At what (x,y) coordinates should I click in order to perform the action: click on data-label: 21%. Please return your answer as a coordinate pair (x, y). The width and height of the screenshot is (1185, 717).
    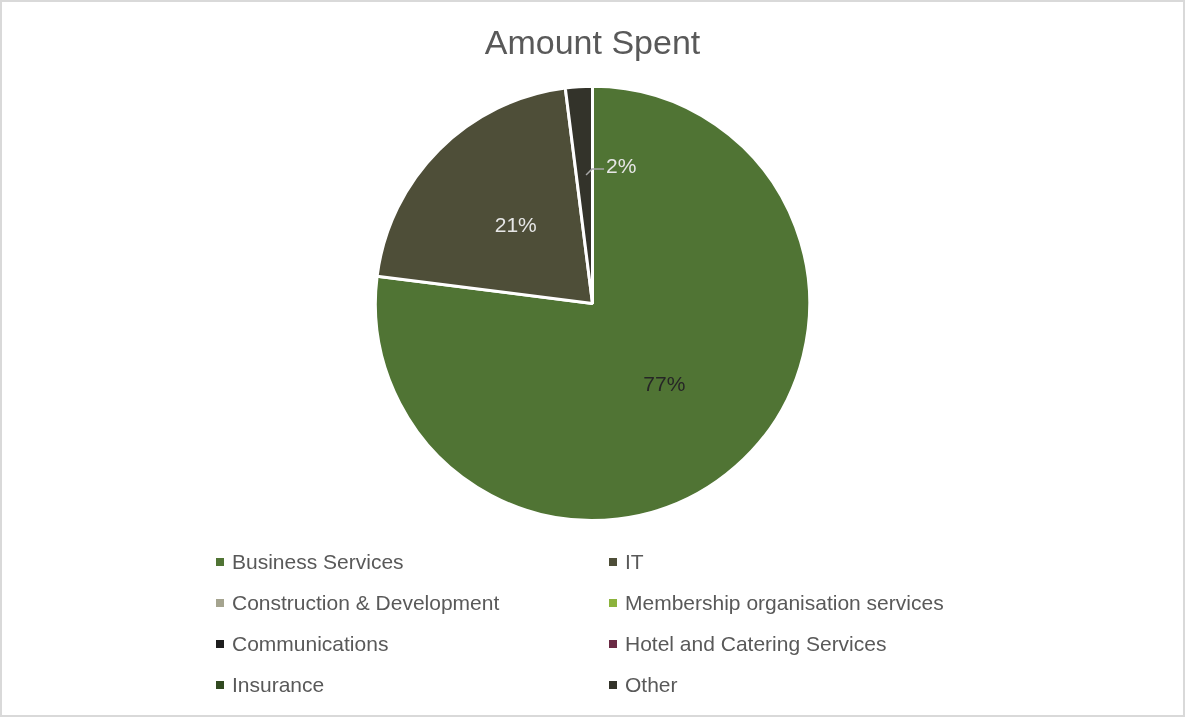
    Looking at the image, I should click on (515, 225).